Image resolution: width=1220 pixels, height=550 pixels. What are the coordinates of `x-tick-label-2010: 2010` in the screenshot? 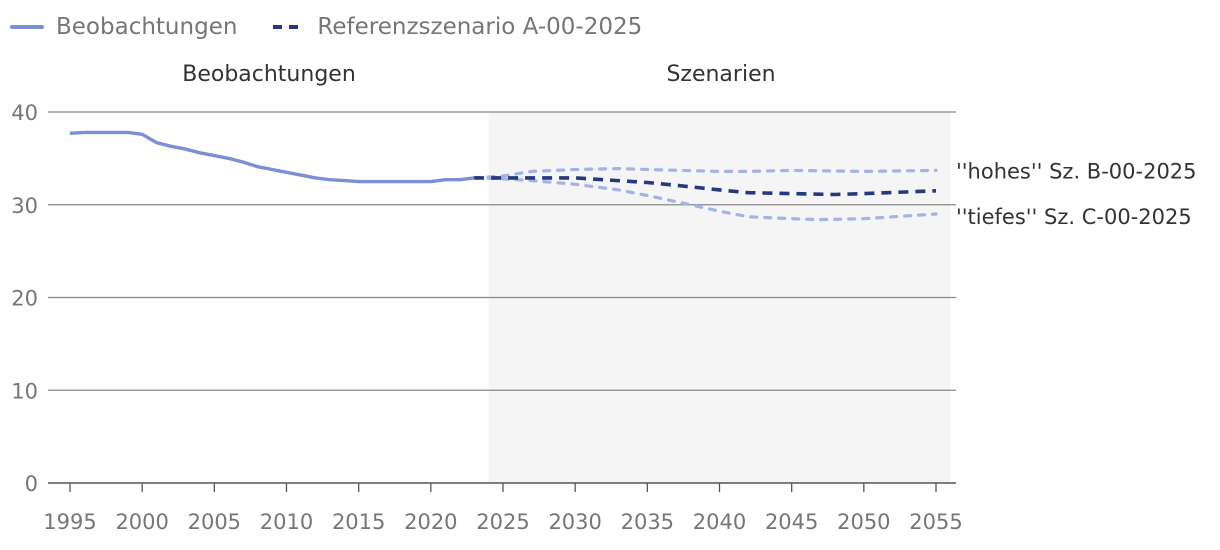 It's located at (286, 522).